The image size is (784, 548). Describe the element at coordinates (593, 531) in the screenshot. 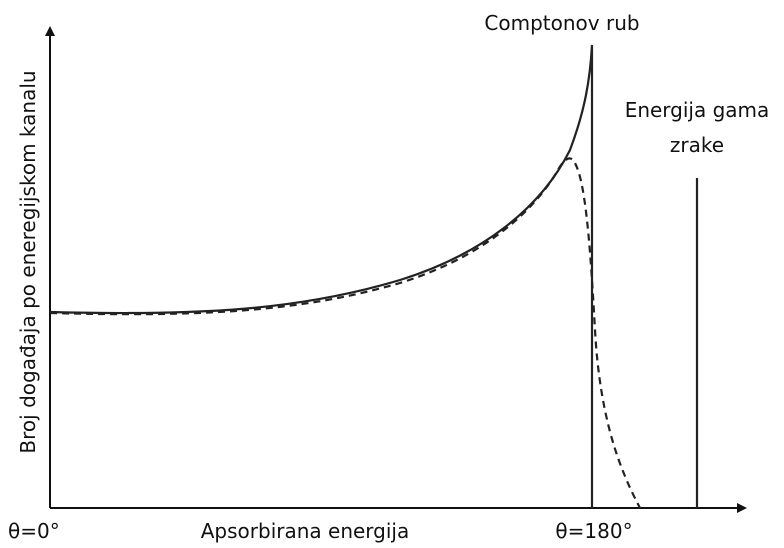

I see `x-end-label: θ=180°` at that location.